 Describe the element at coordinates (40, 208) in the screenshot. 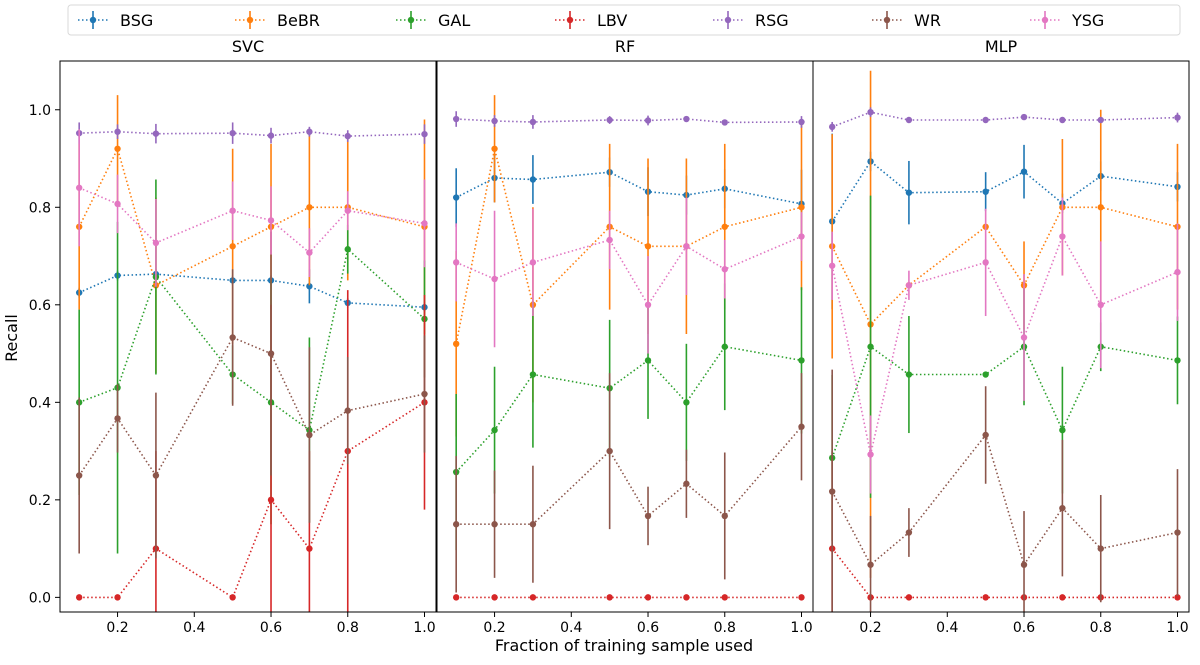

I see `y-tick-label: 0.8` at that location.